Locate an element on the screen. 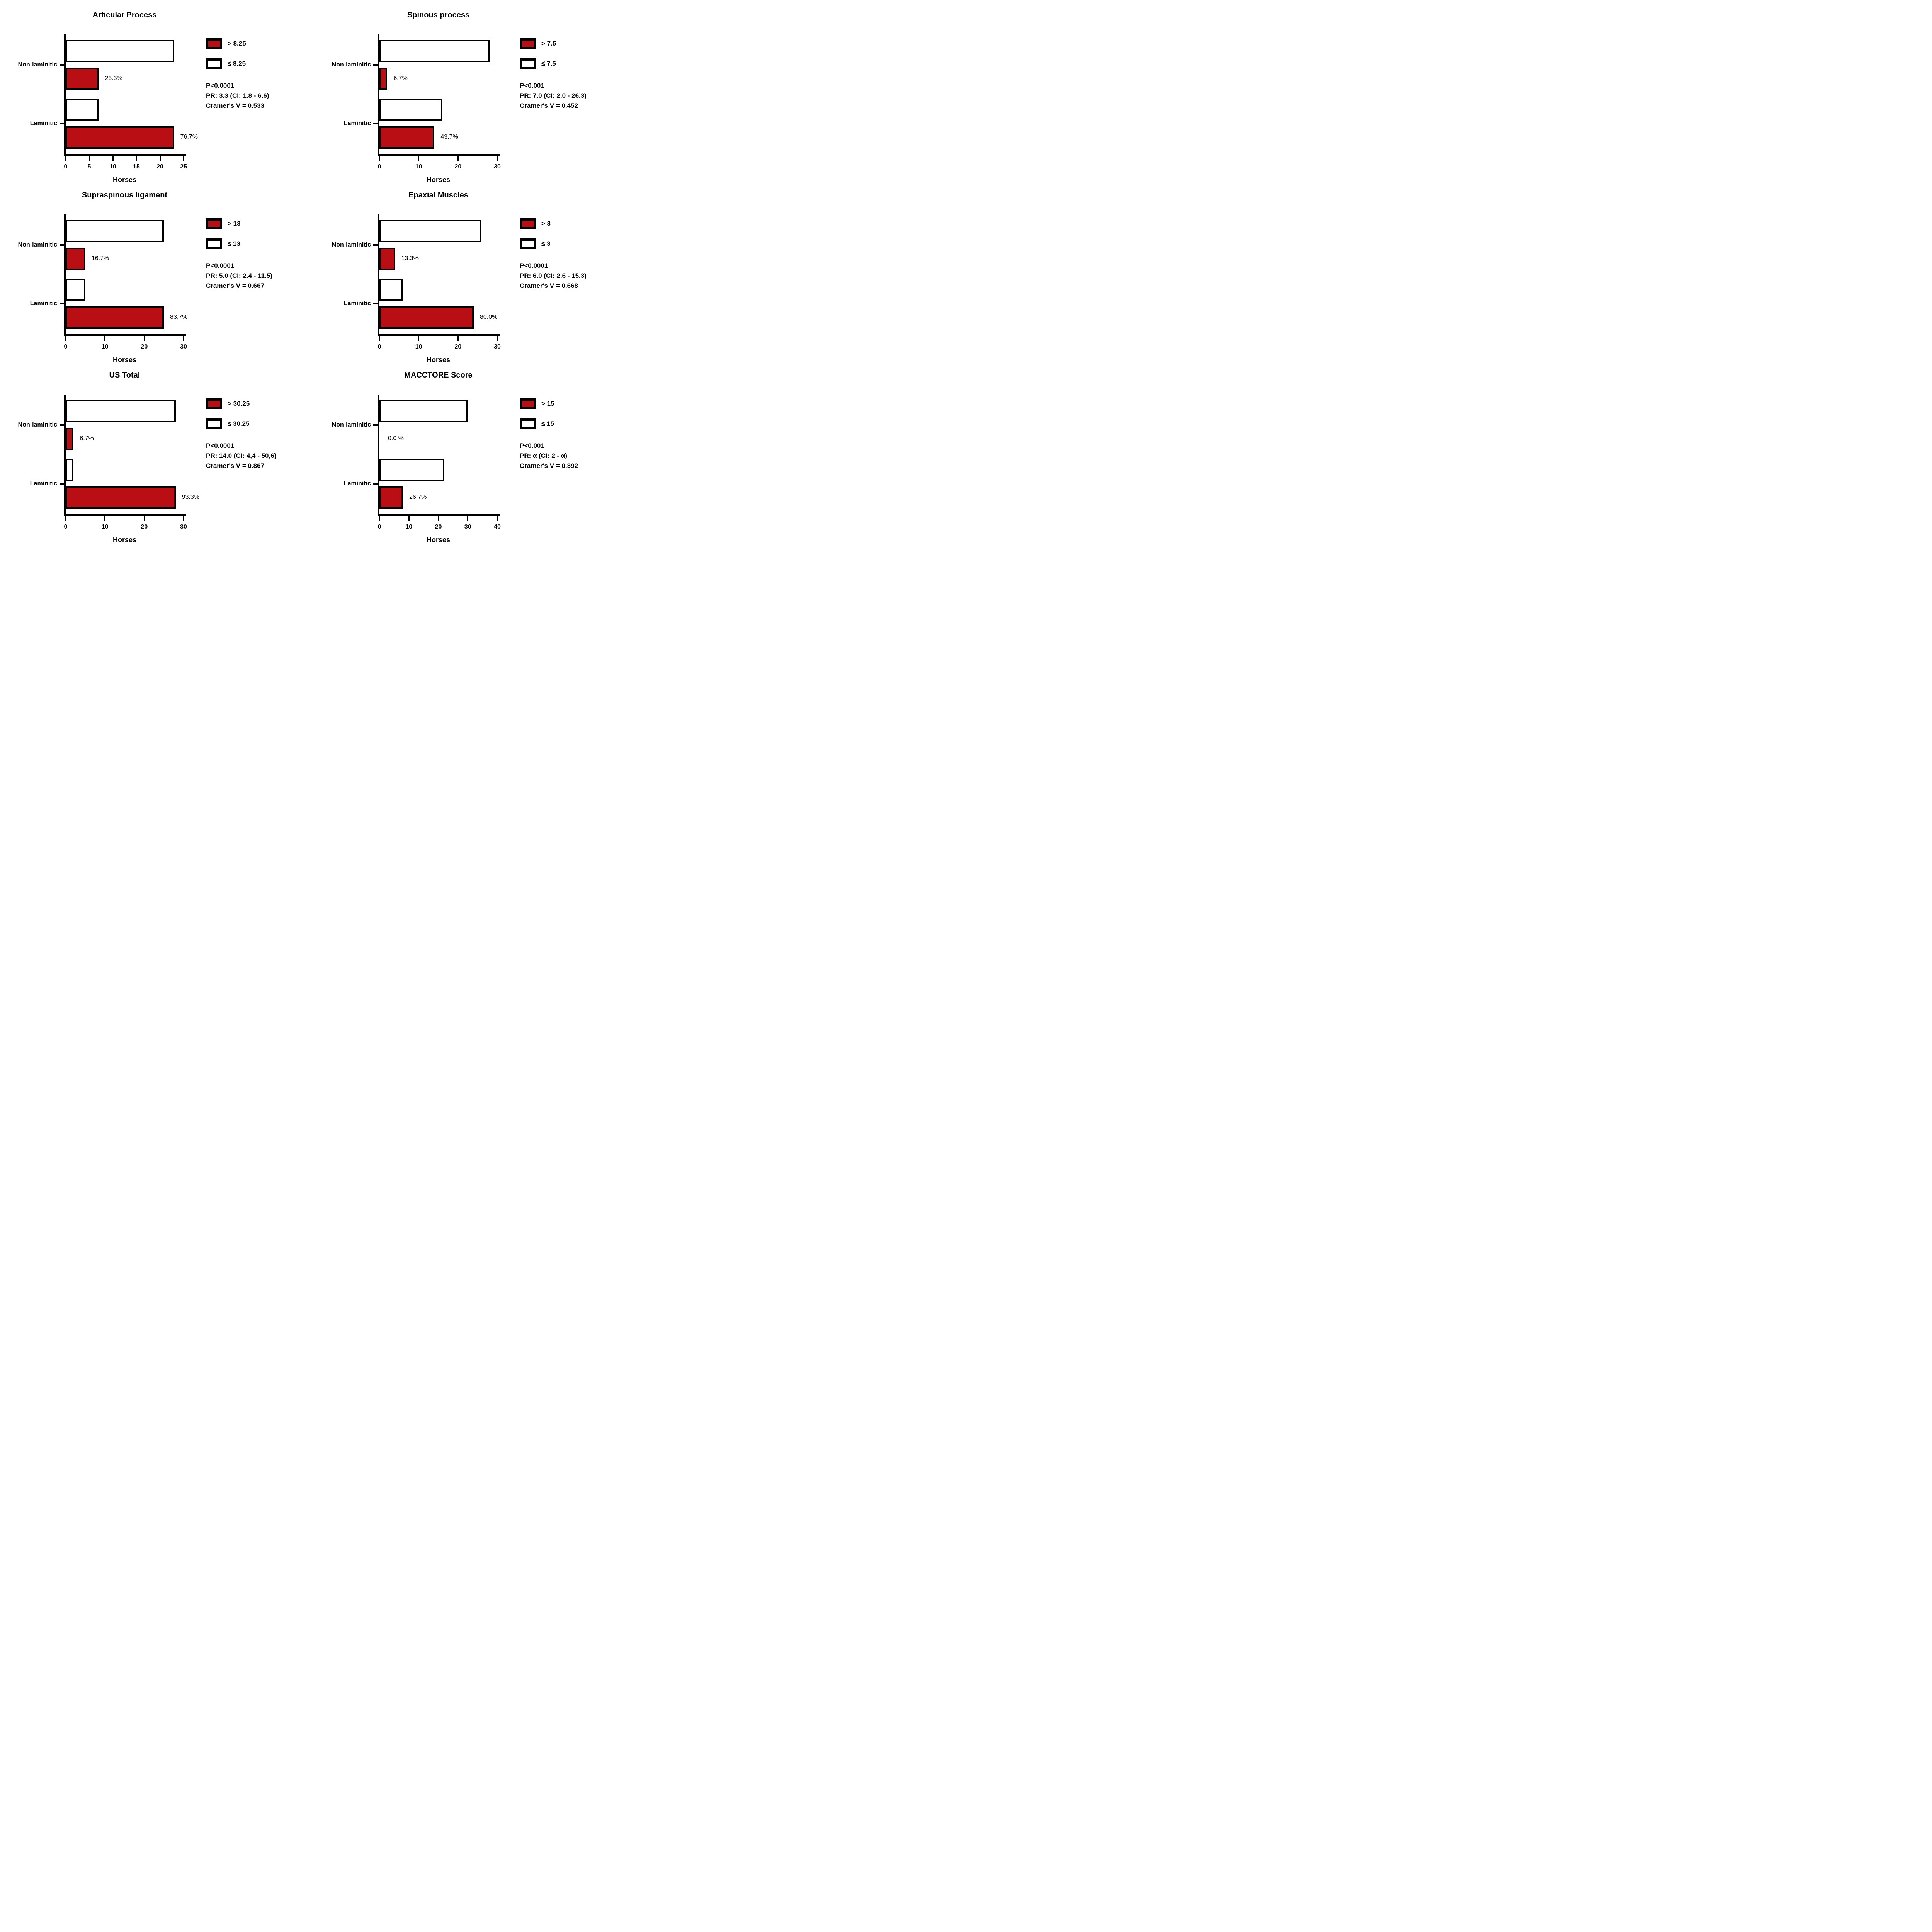 This screenshot has height=1932, width=1932. stat-line: PR: 5.0 (CI: 2.4 - 11.5) is located at coordinates (239, 275).